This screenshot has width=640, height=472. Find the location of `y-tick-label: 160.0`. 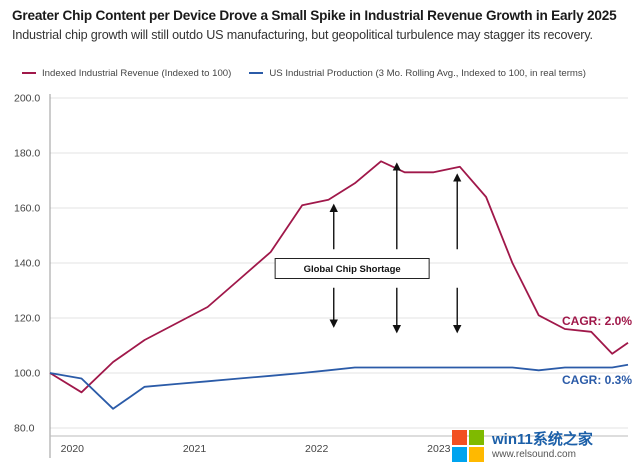

y-tick-label: 160.0 is located at coordinates (27, 209).